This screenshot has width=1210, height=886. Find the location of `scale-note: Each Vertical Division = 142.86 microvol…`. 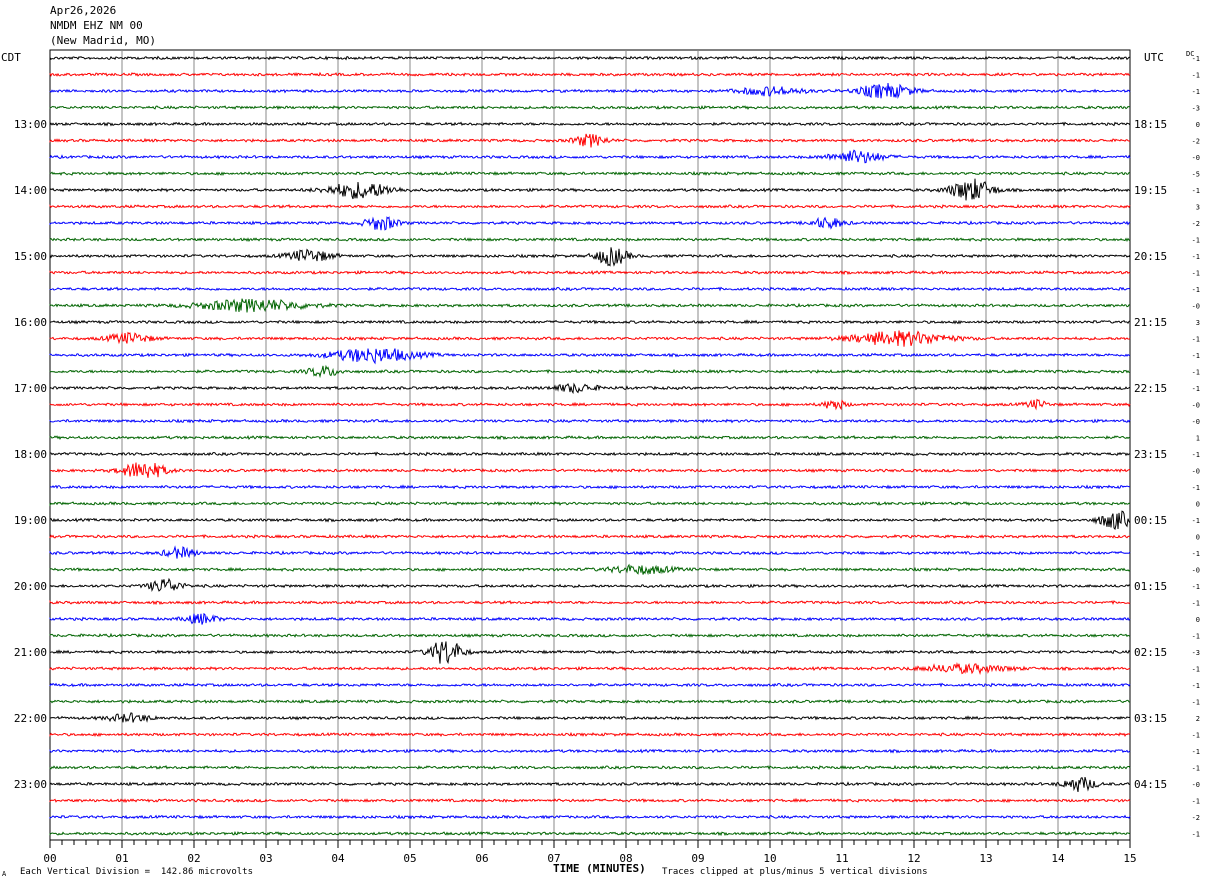

scale-note: Each Vertical Division = 142.86 microvol… is located at coordinates (136, 872).